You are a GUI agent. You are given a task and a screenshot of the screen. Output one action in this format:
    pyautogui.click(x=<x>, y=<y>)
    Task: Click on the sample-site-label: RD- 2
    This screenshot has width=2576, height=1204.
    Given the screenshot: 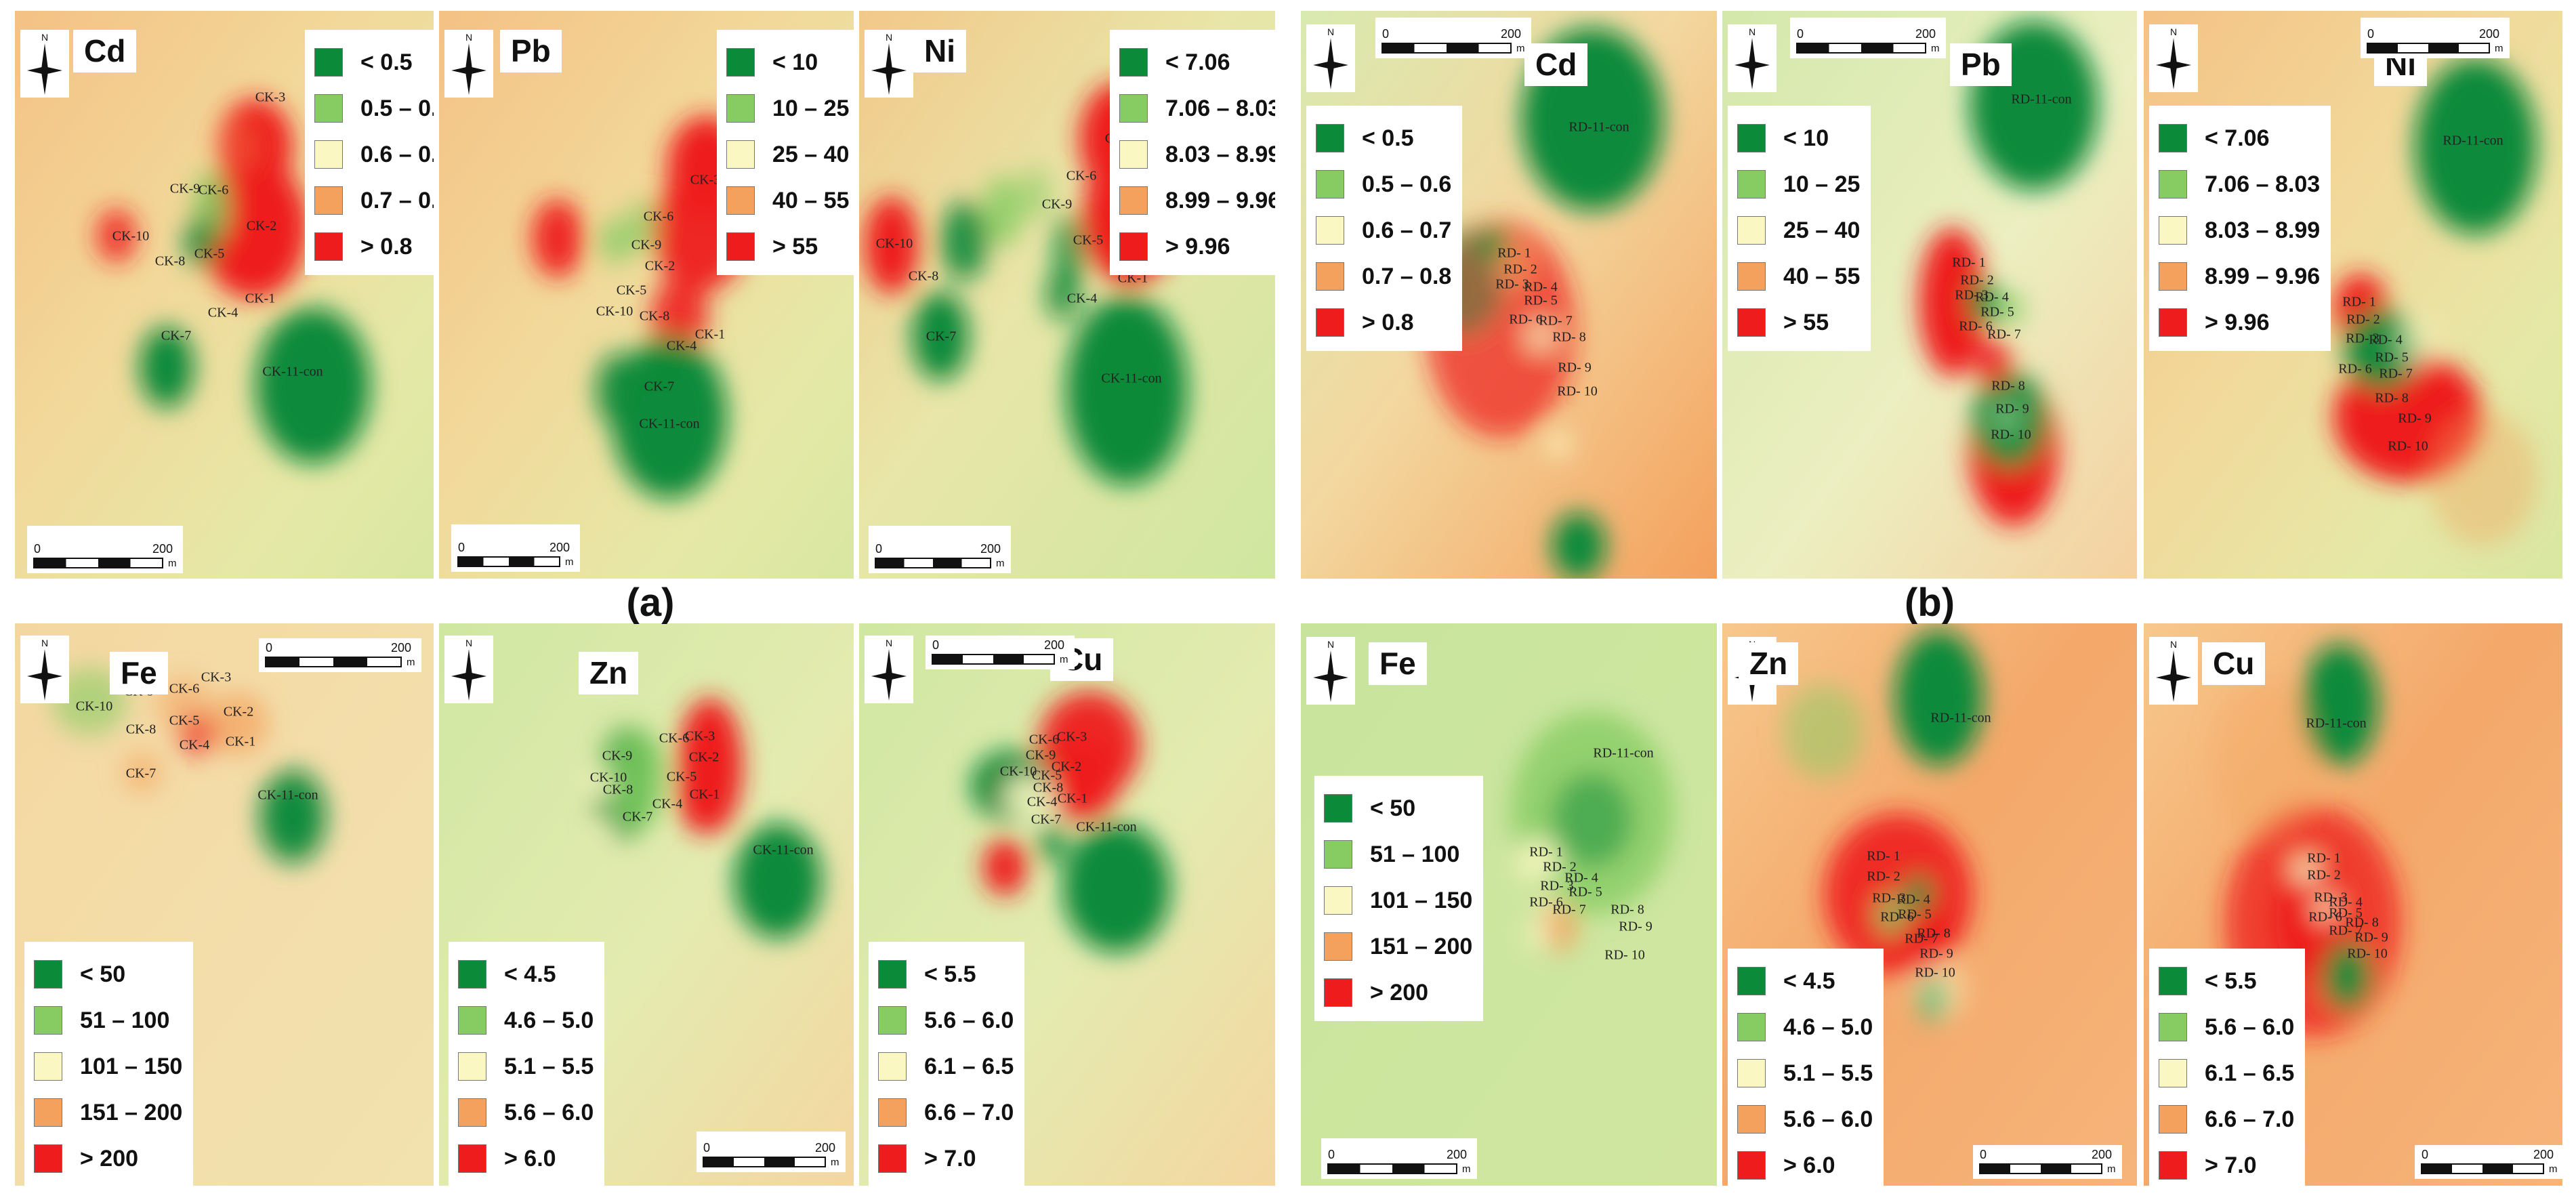 What is the action you would take?
    pyautogui.click(x=2363, y=319)
    